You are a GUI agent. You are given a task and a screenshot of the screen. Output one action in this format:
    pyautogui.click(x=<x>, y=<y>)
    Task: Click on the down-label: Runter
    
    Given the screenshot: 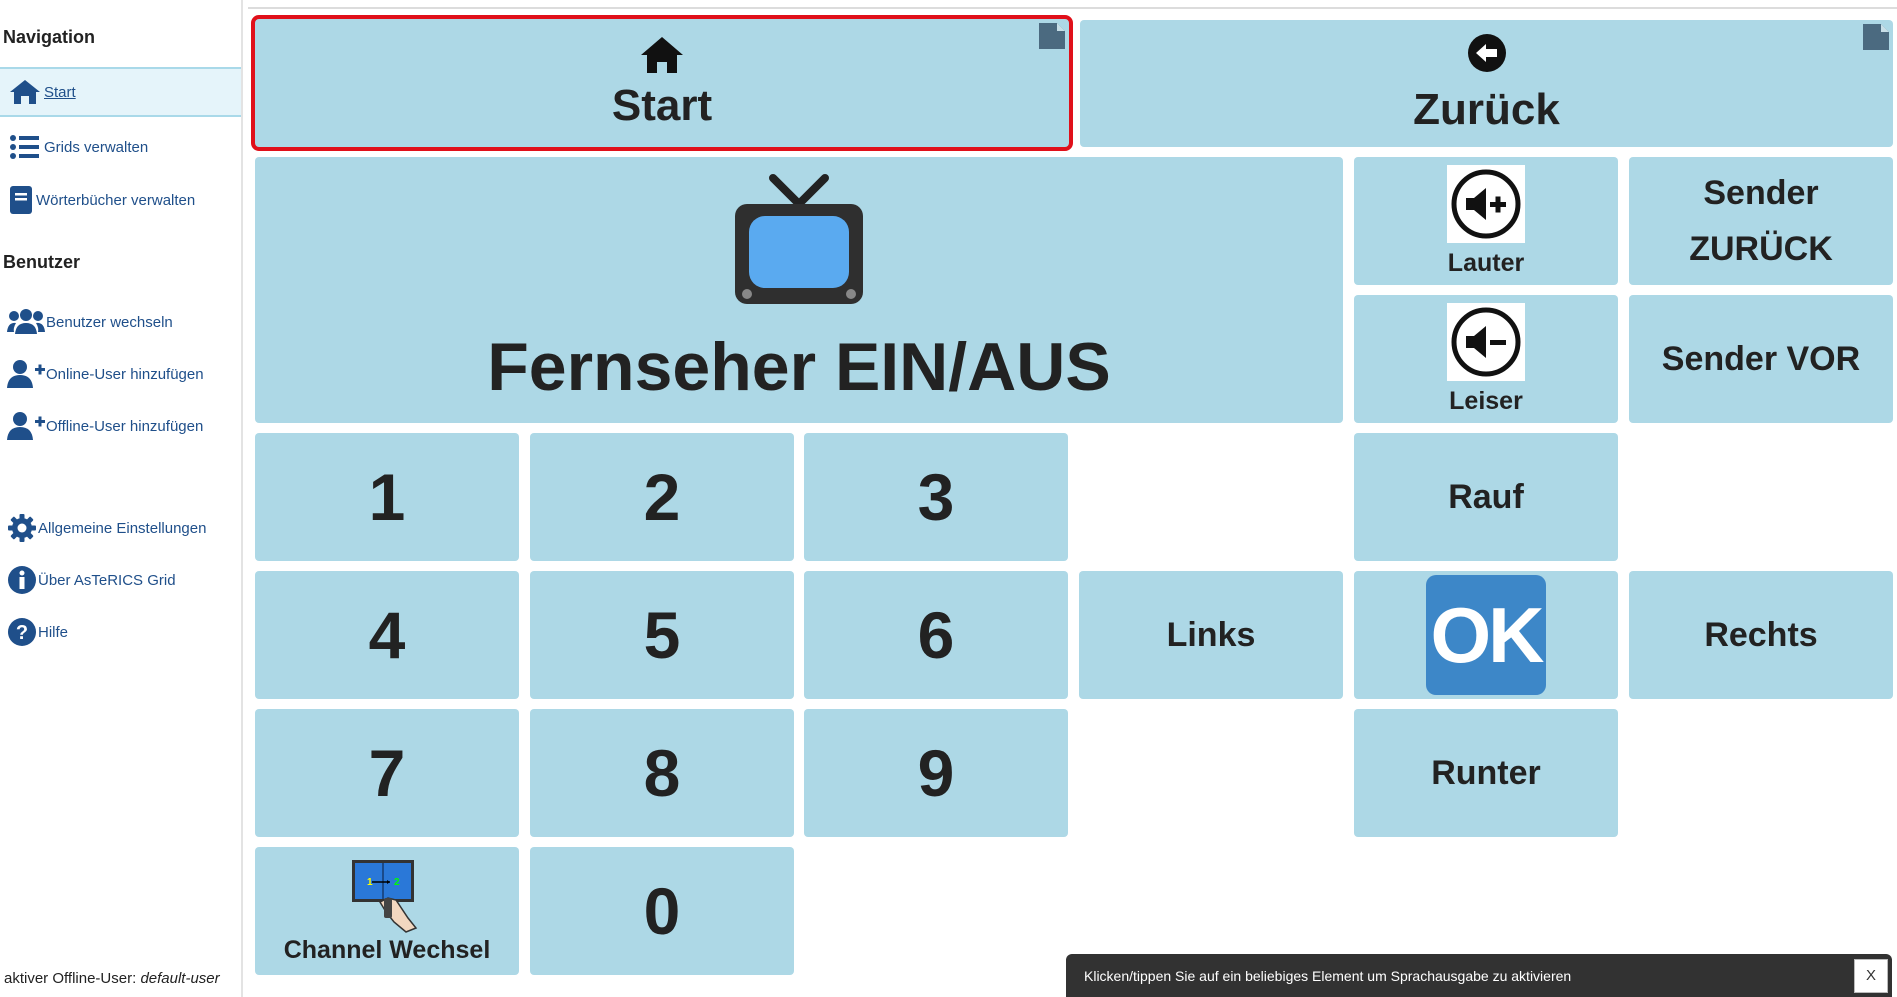 What is the action you would take?
    pyautogui.click(x=1486, y=772)
    